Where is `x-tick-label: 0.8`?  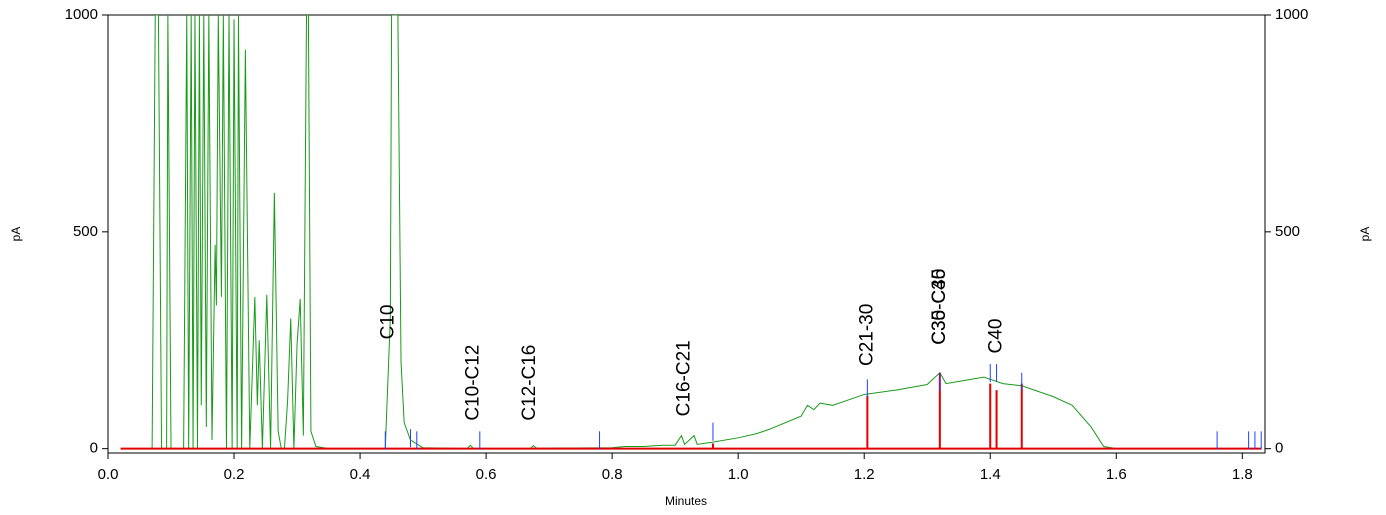
x-tick-label: 0.8 is located at coordinates (612, 474).